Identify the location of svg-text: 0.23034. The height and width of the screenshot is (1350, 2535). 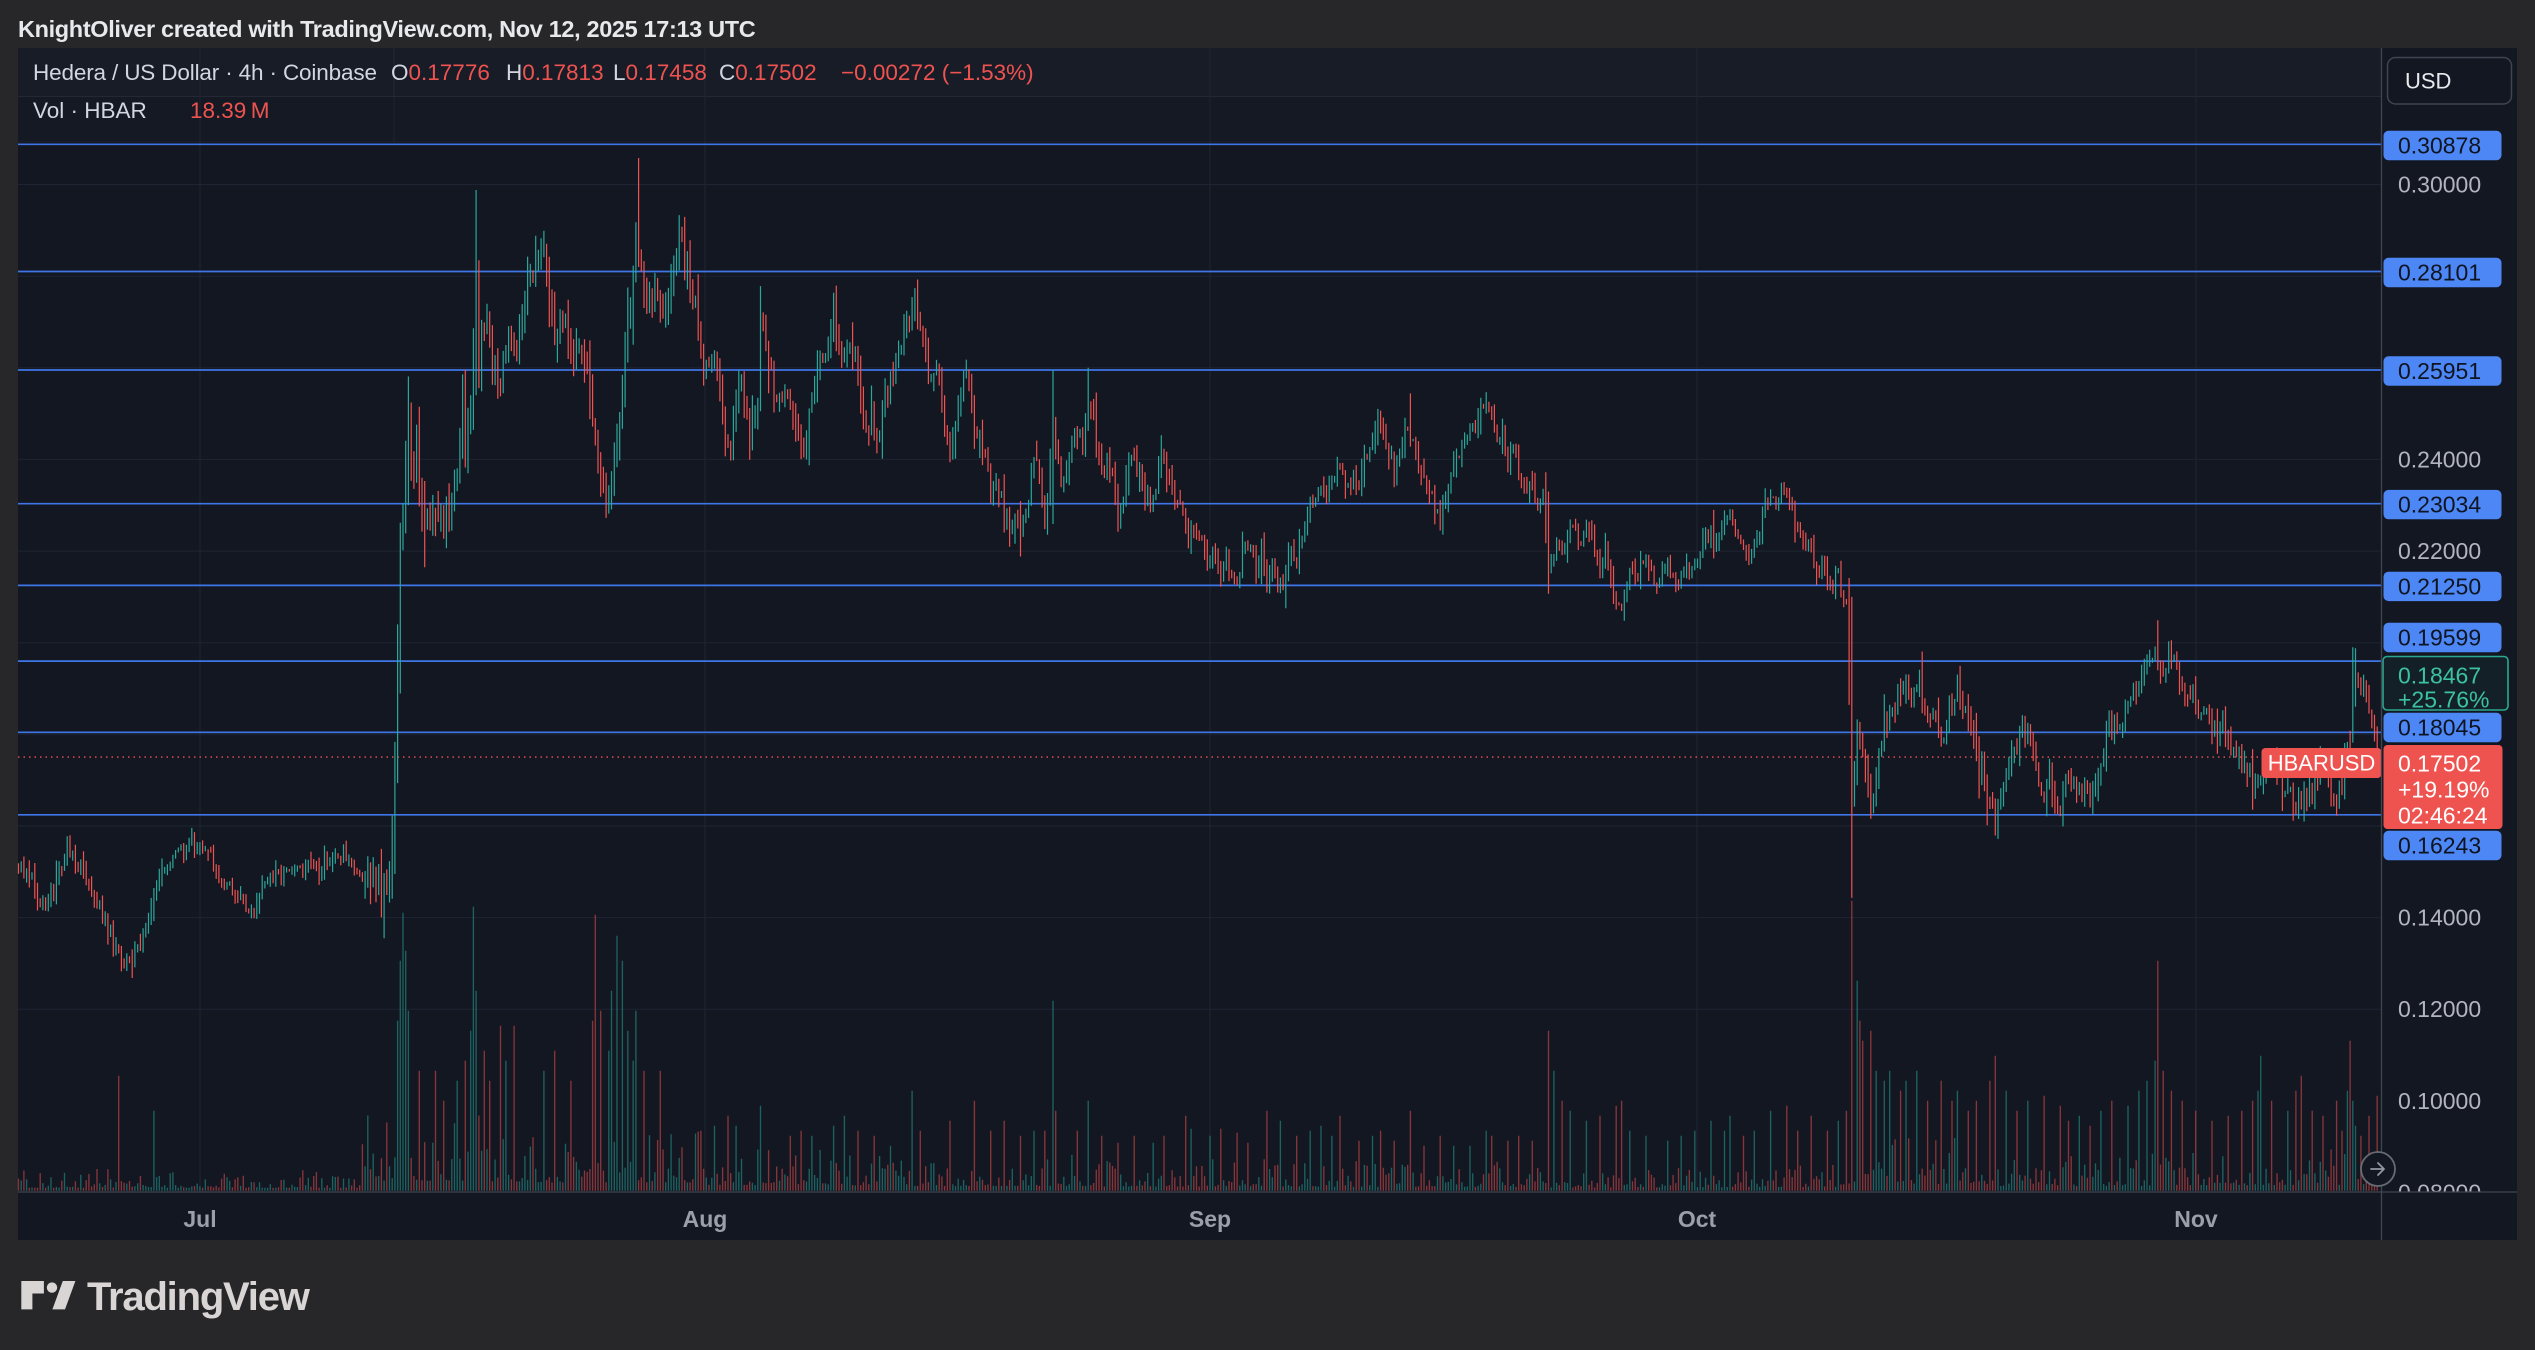
(2439, 505).